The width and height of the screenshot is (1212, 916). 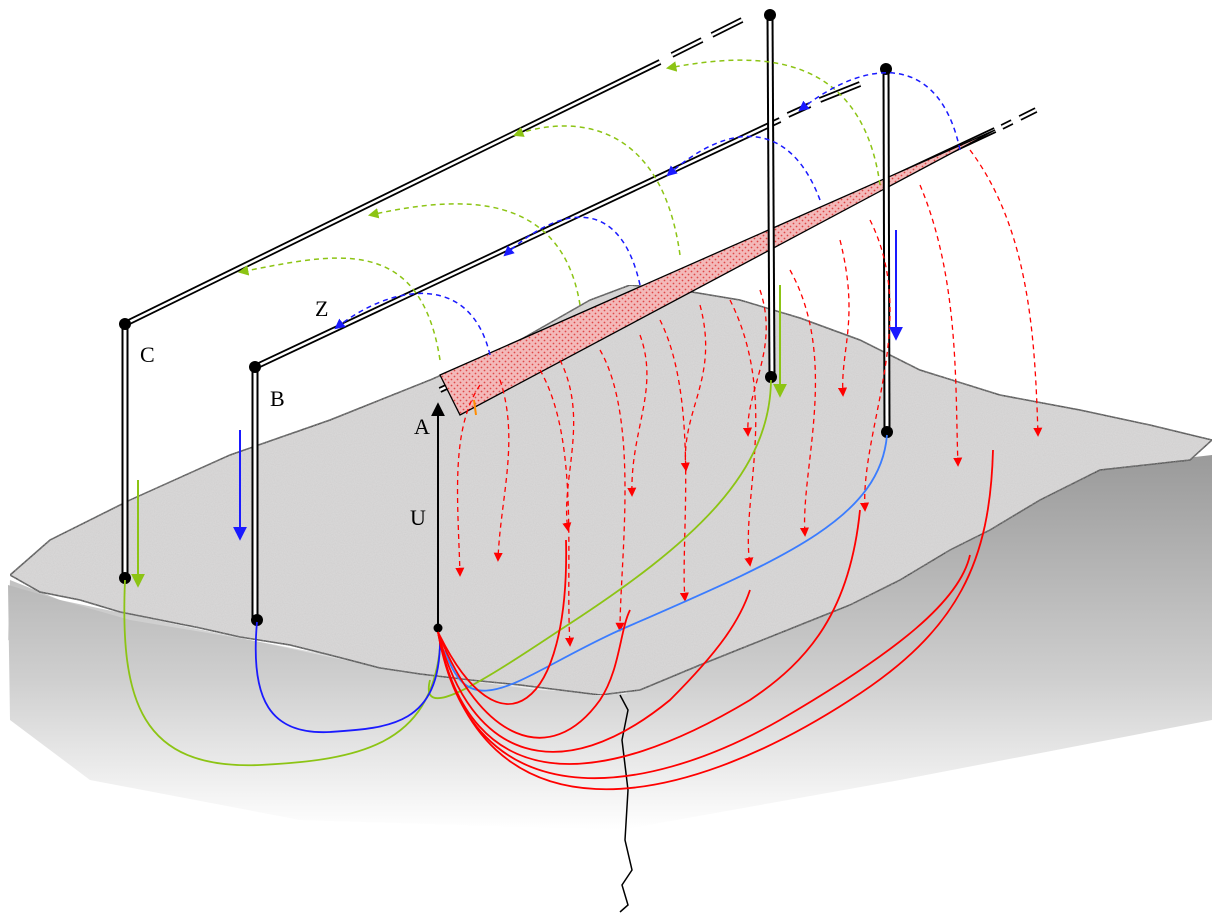 What do you see at coordinates (626, 803) in the screenshot?
I see `ground-crack` at bounding box center [626, 803].